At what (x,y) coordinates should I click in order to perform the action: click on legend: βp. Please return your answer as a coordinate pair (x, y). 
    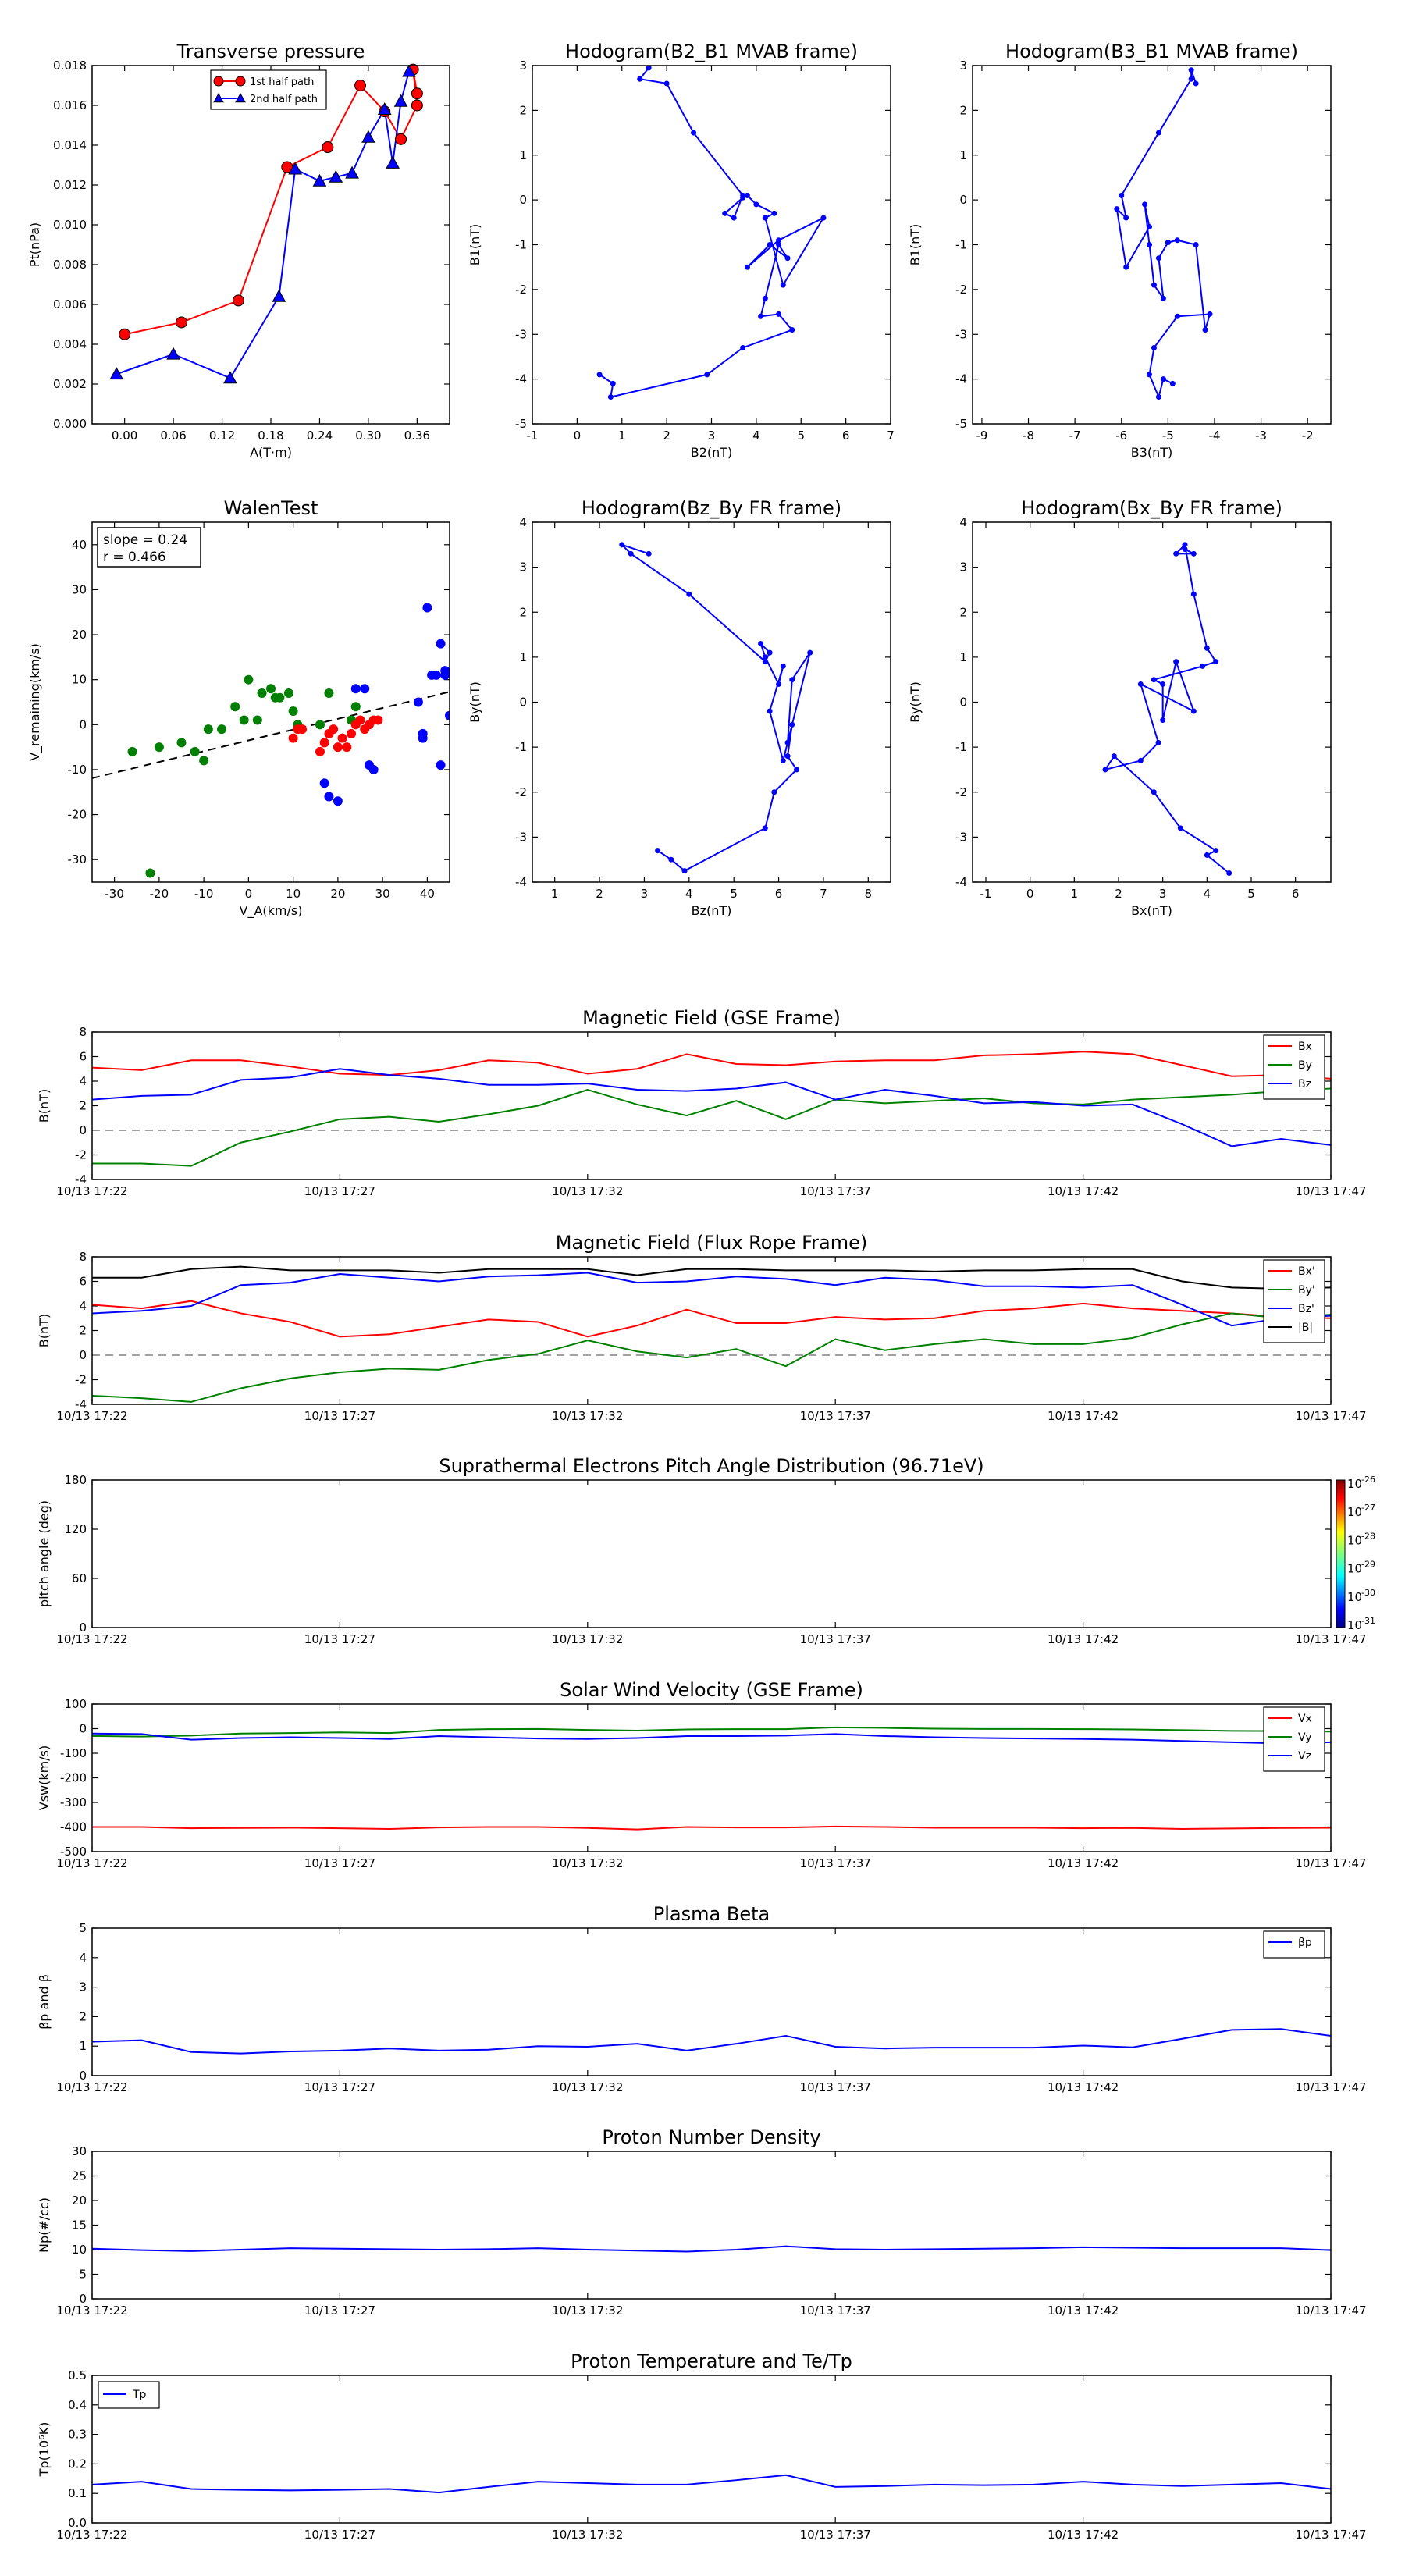
    Looking at the image, I should click on (1294, 1944).